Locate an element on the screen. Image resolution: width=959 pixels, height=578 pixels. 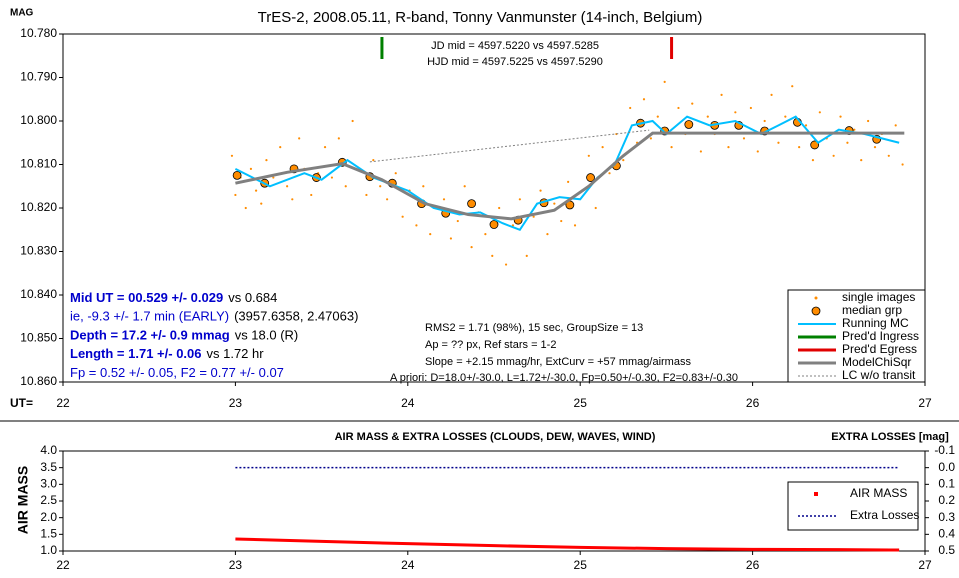
y2-tick-label: 0.2 is located at coordinates (946, 500).